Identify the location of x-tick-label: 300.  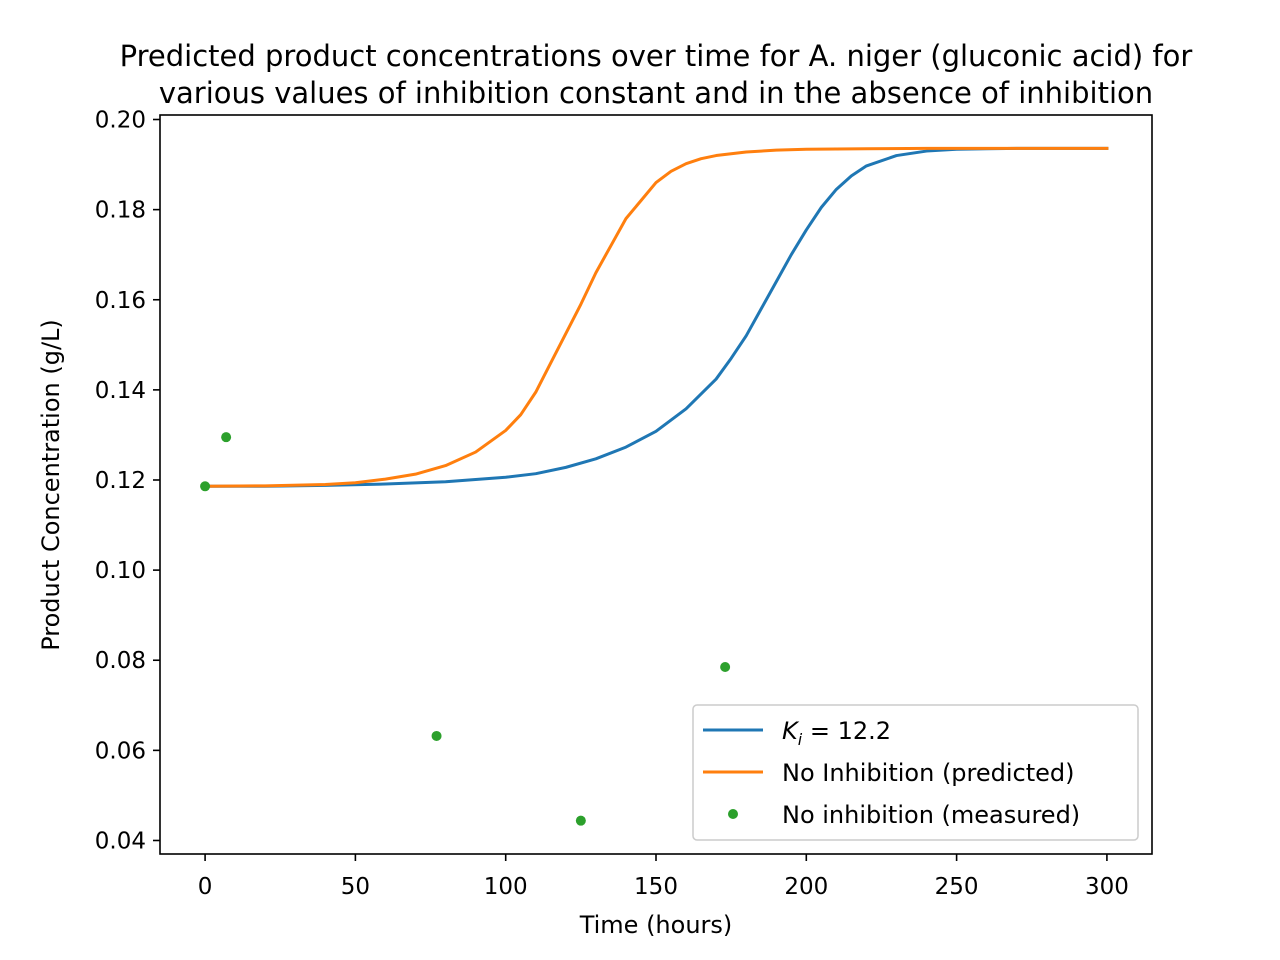
(1107, 887).